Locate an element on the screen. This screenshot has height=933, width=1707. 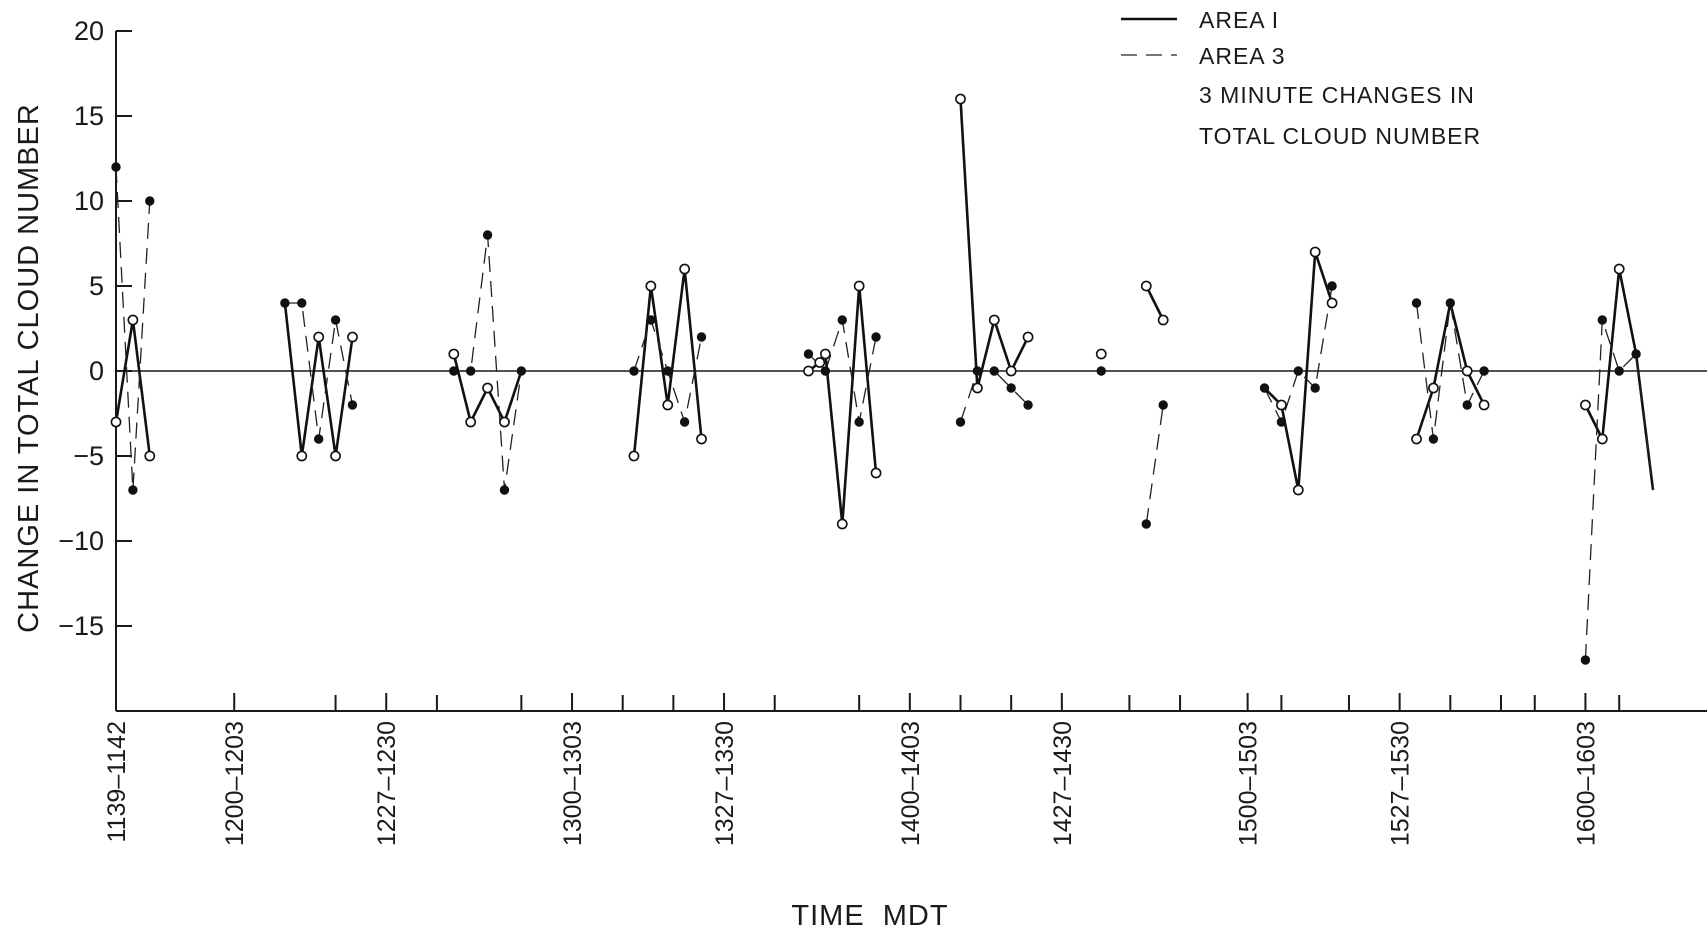
y-axis-label: CHANGE IN TOTAL CLOUD NUMBER is located at coordinates (29, 368).